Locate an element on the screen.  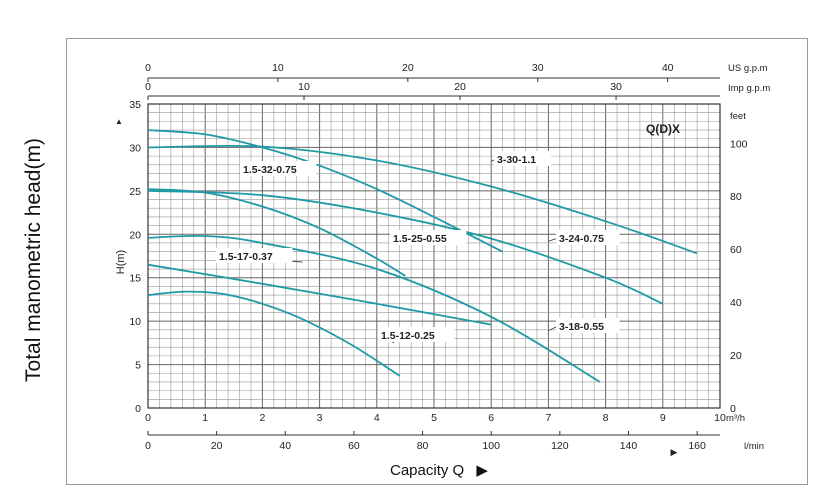
lmin-tick-label: 0 is located at coordinates (148, 446).